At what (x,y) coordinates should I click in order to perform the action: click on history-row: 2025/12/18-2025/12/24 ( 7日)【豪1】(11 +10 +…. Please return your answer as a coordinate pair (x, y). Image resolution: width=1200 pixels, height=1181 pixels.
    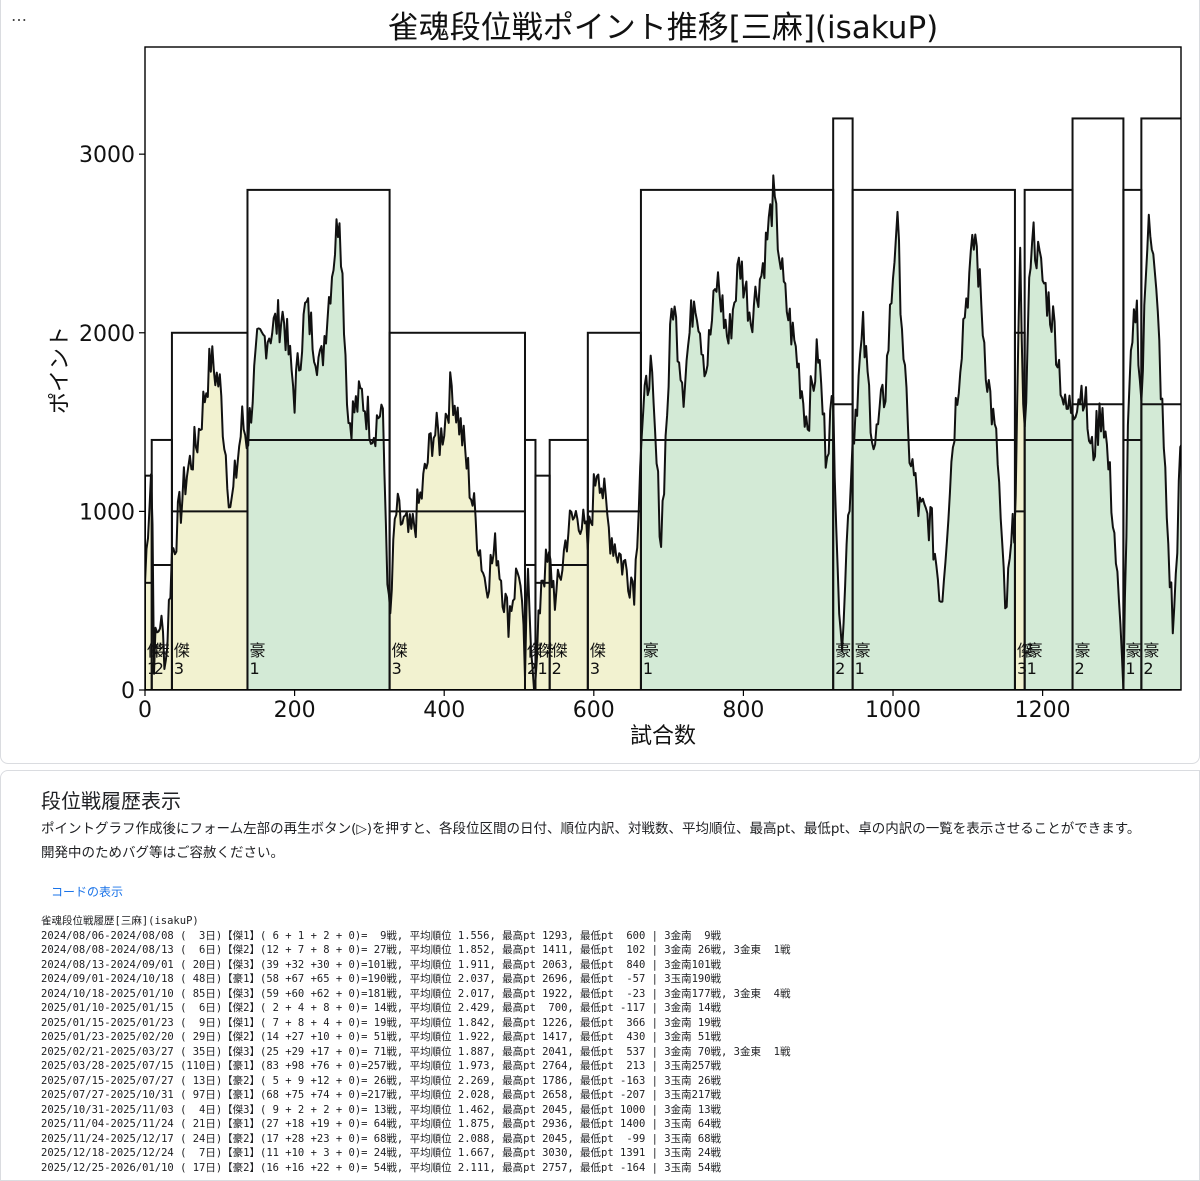
    Looking at the image, I should click on (381, 1153).